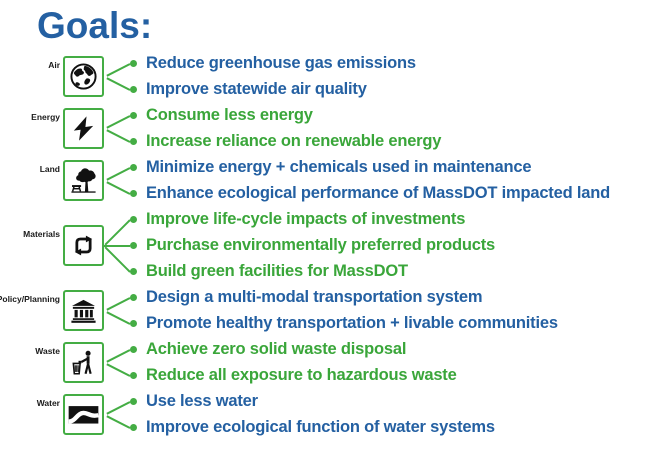  I want to click on goal-group-air: Air Reduce greenhouse gas emissions, so click(336, 77).